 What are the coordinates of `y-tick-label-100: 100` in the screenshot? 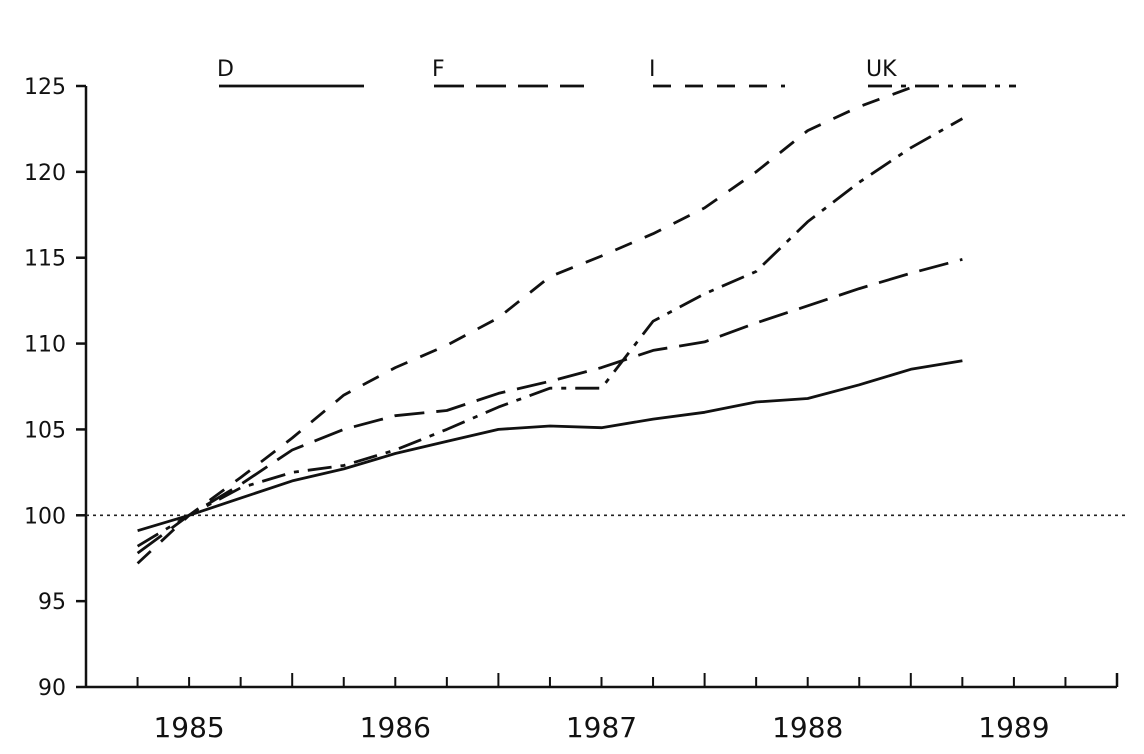 It's located at (45, 516).